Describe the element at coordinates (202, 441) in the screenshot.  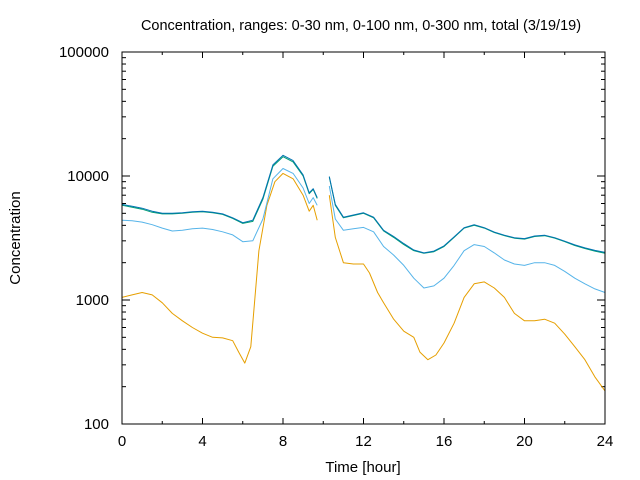
I see `x-tick-label: 4` at that location.